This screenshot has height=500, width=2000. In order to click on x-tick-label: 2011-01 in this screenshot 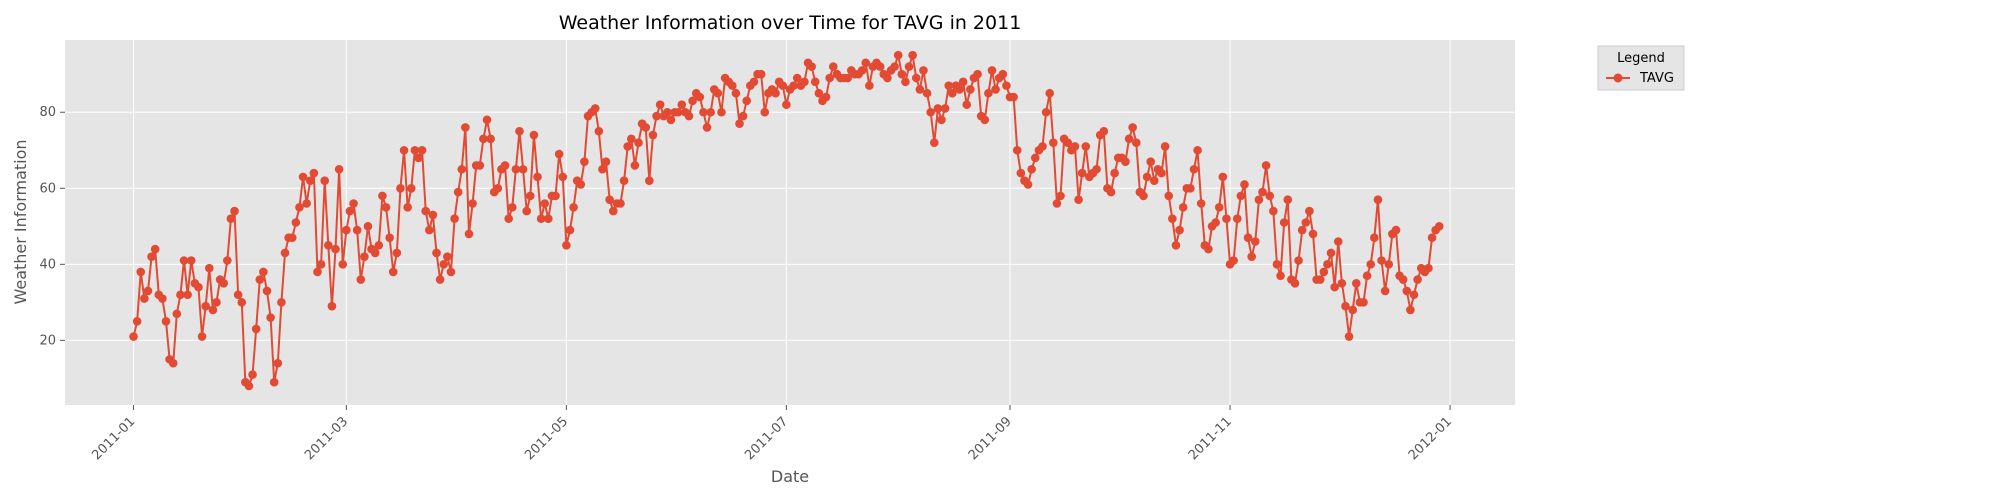, I will do `click(113, 438)`.